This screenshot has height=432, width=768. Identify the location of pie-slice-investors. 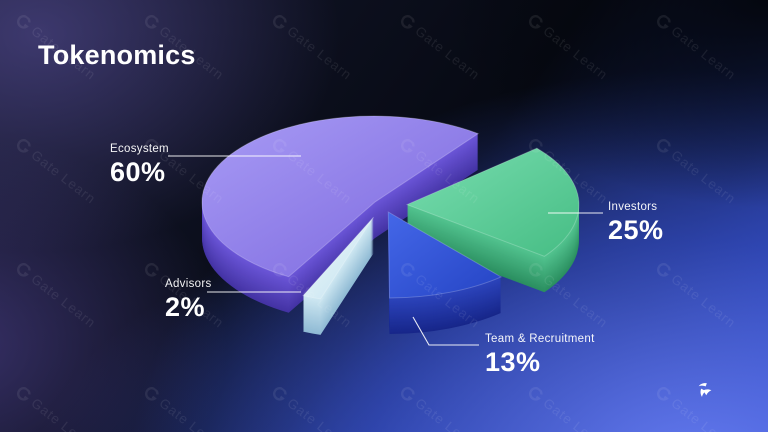
(492, 220).